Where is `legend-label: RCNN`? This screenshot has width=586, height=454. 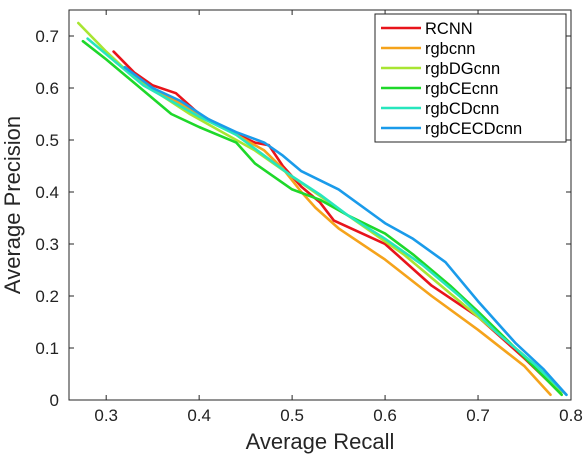
legend-label: RCNN is located at coordinates (449, 29).